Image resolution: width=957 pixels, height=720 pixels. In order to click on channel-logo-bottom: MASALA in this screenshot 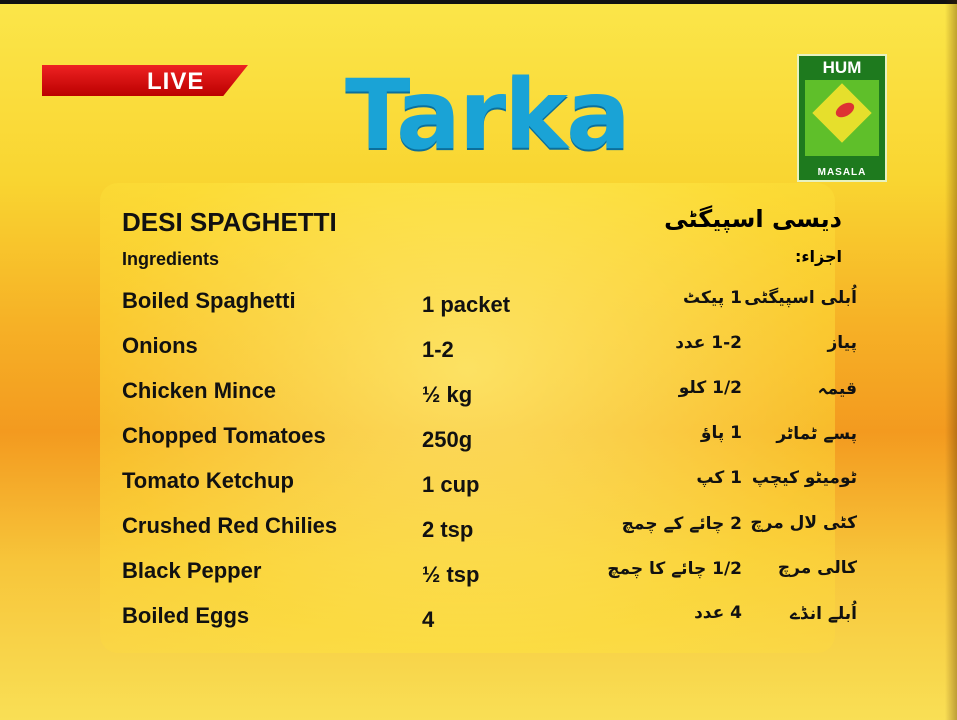, I will do `click(842, 172)`.